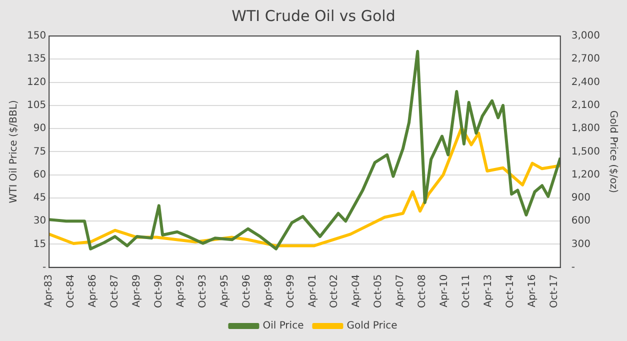  I want to click on y2-tick-label: 2,100, so click(585, 106).